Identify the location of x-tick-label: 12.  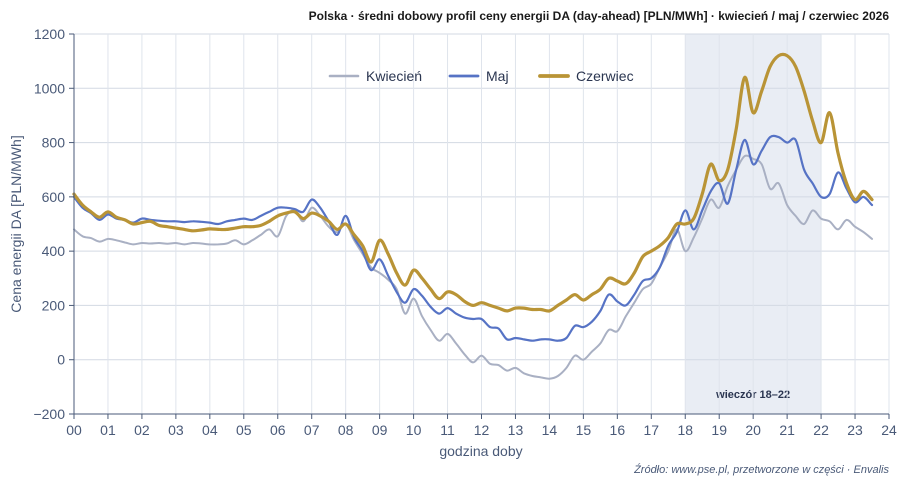
(482, 430).